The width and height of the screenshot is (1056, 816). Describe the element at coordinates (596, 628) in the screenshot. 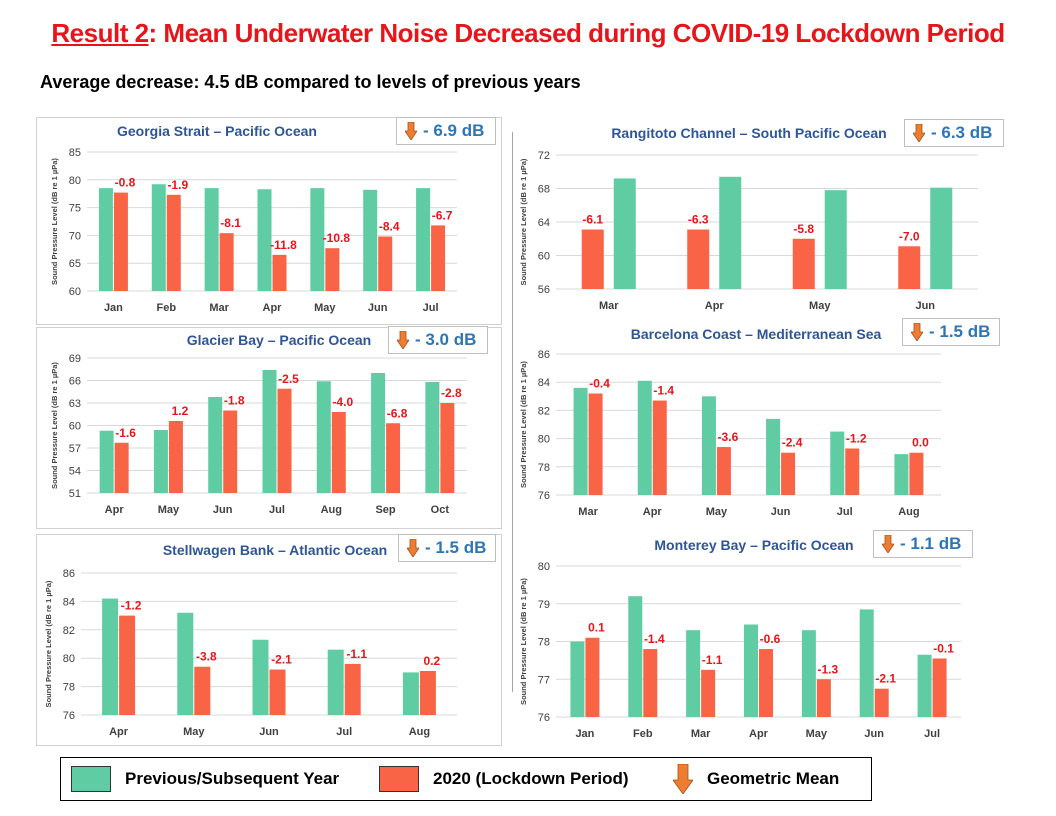

I see `data-label: 0.1` at that location.